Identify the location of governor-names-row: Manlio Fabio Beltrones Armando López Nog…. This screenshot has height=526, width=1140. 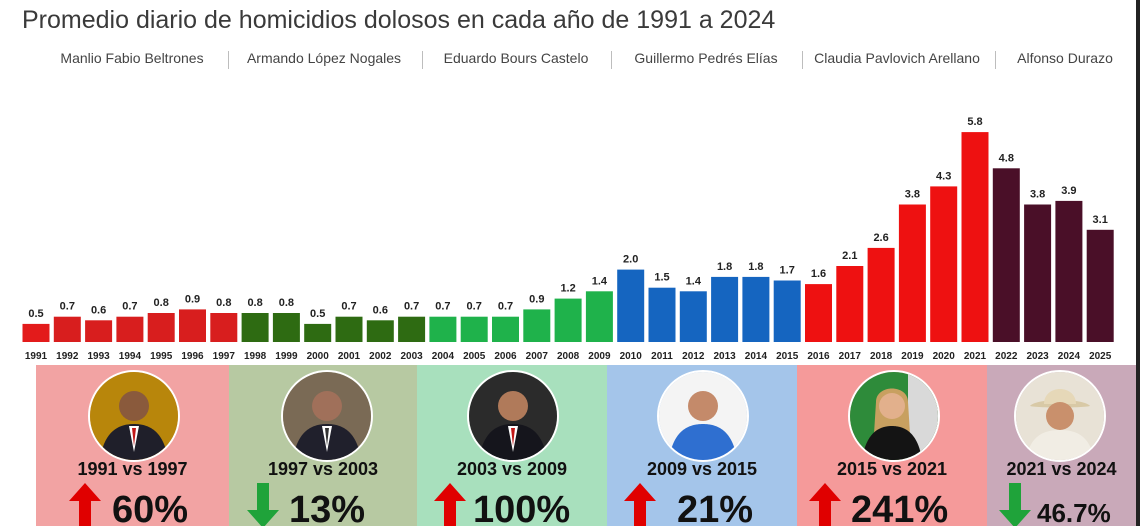
(570, 61).